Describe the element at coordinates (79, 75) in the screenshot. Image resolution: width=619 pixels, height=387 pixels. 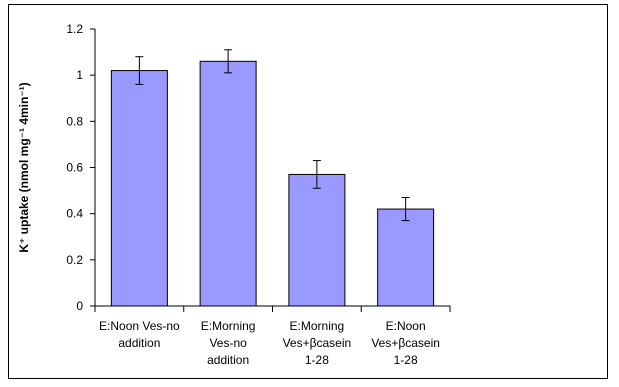
I see `y-tick-label: 1` at that location.